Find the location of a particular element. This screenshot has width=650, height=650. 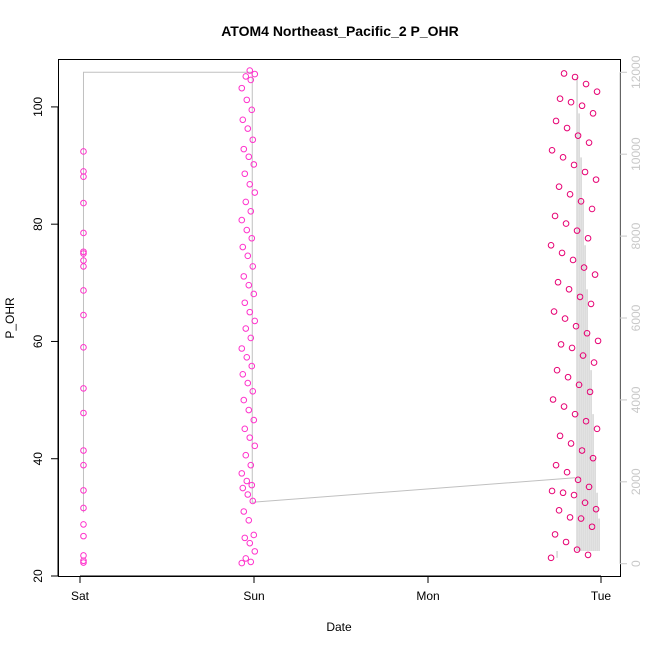

y2-tick-label: 12000 is located at coordinates (636, 72).